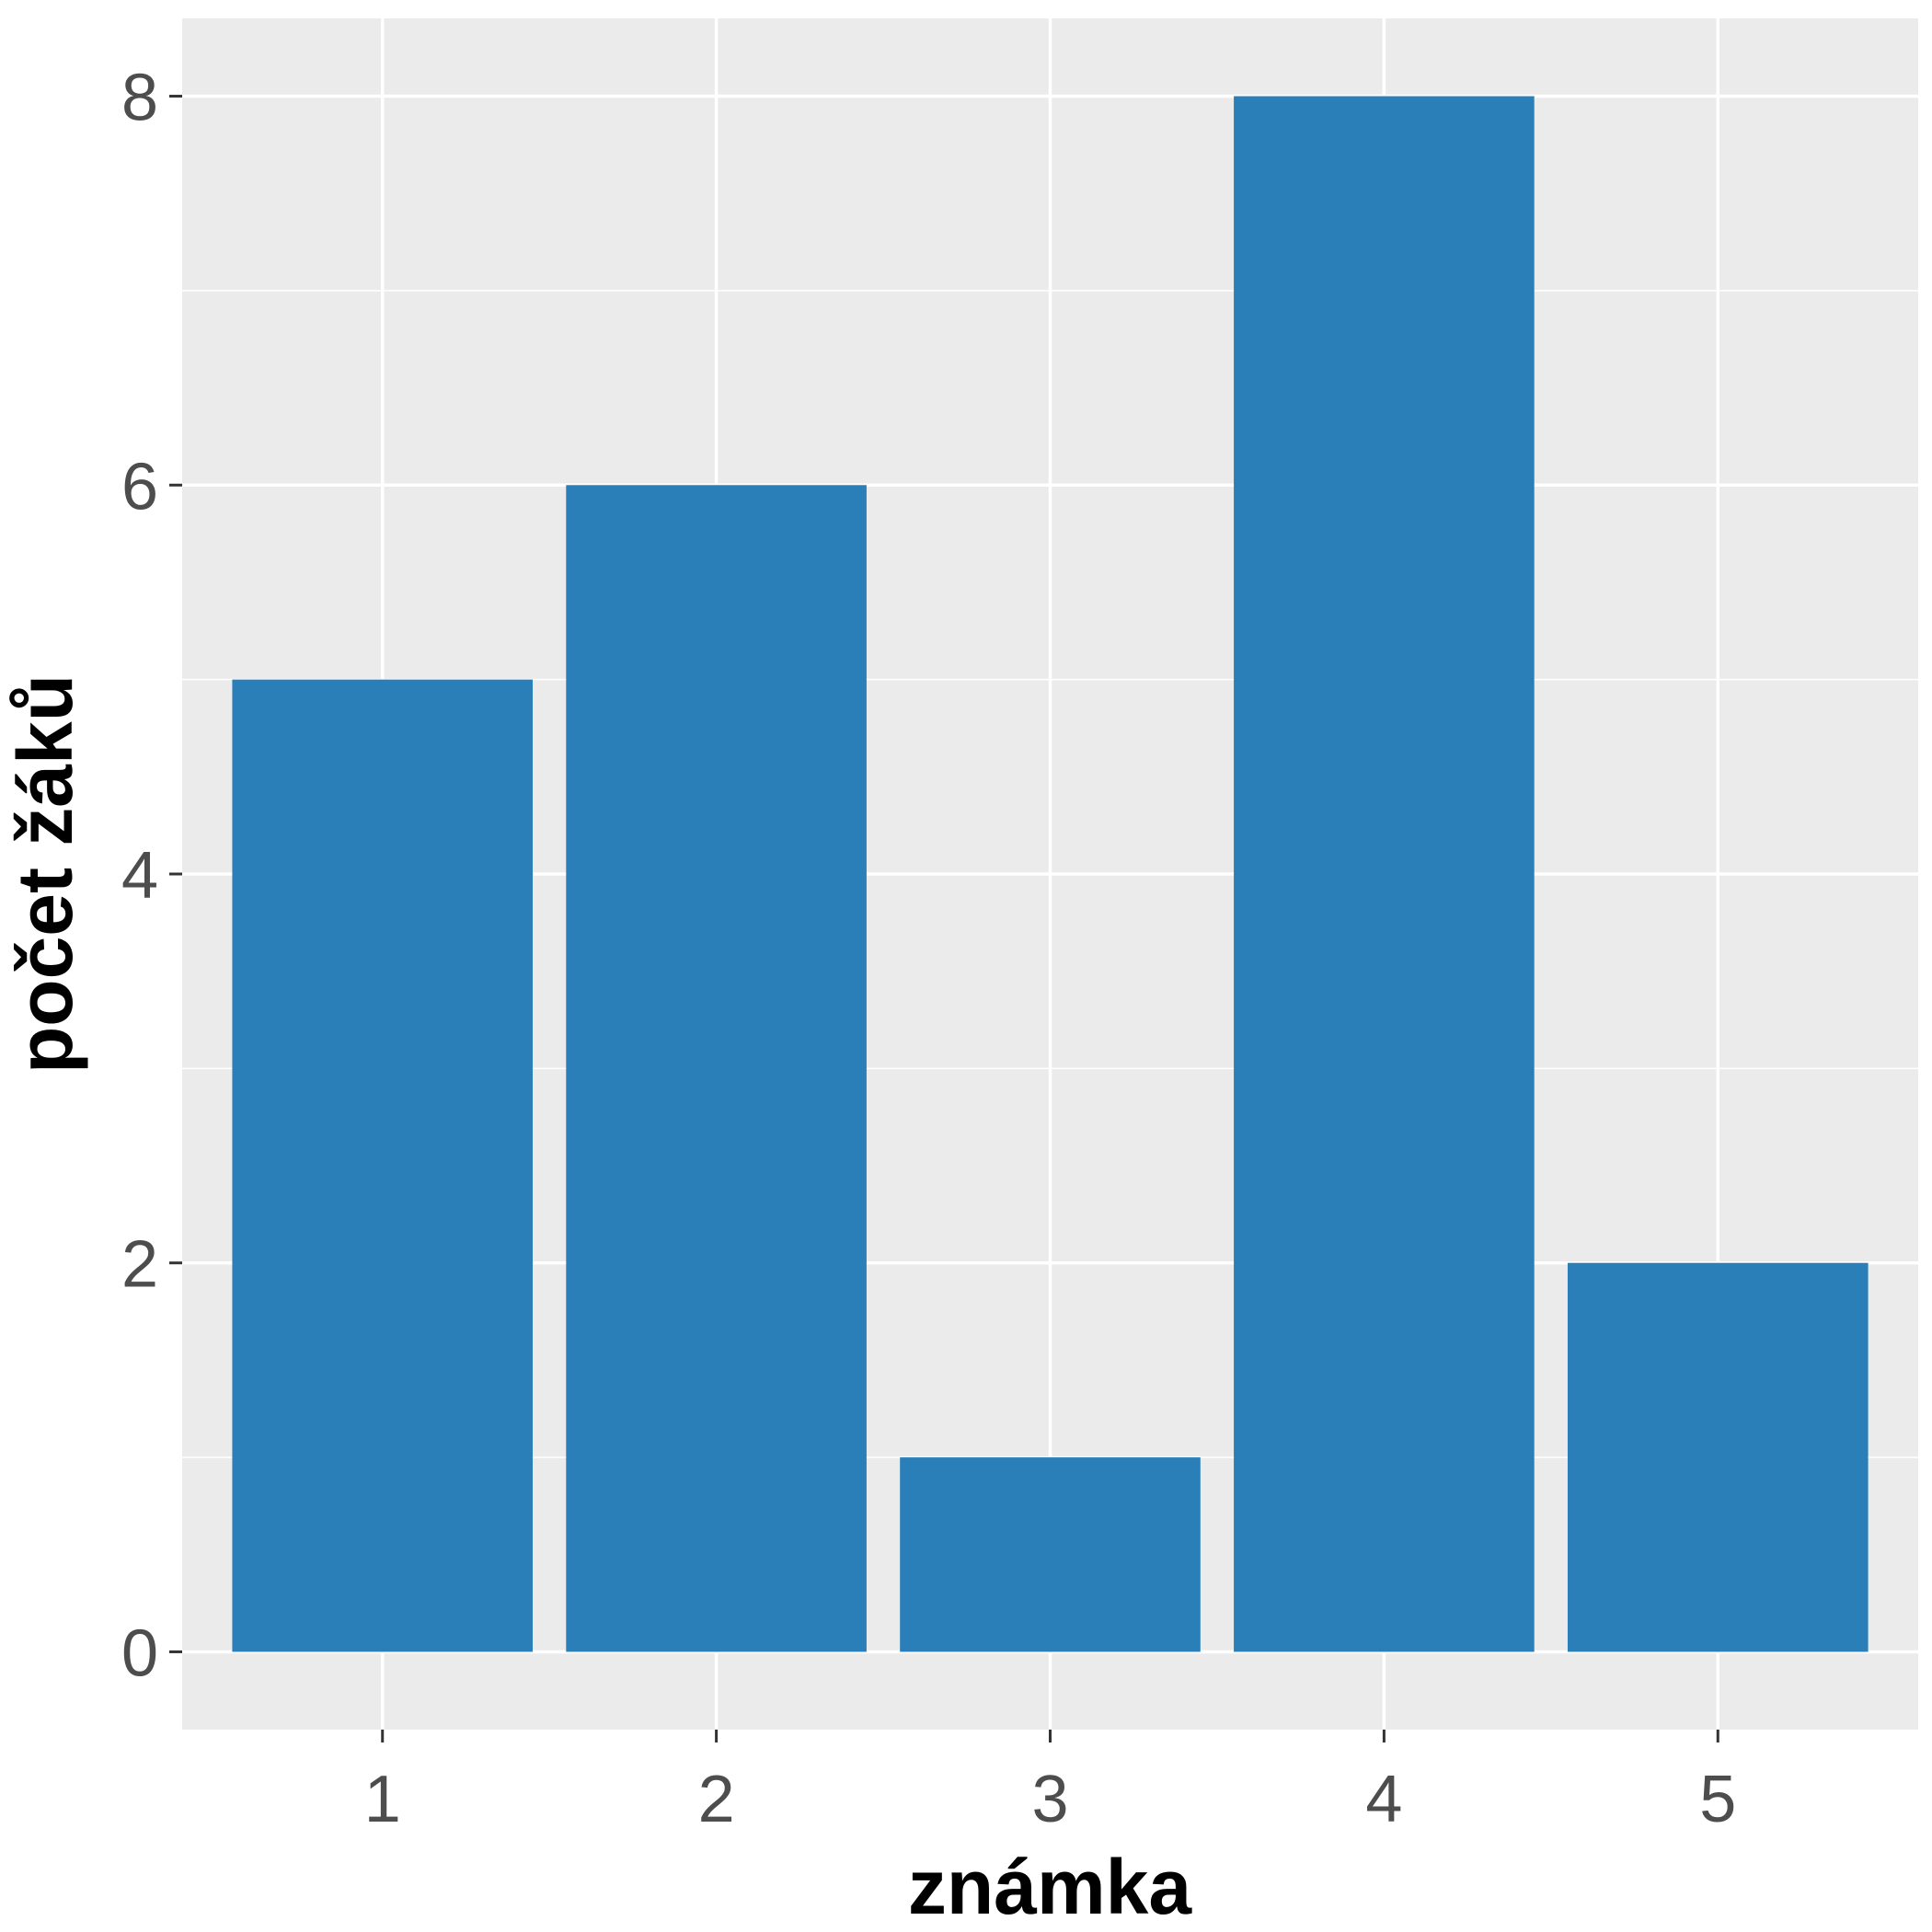 The height and width of the screenshot is (1932, 1932). What do you see at coordinates (1050, 1887) in the screenshot?
I see `x-axis-title: známka` at bounding box center [1050, 1887].